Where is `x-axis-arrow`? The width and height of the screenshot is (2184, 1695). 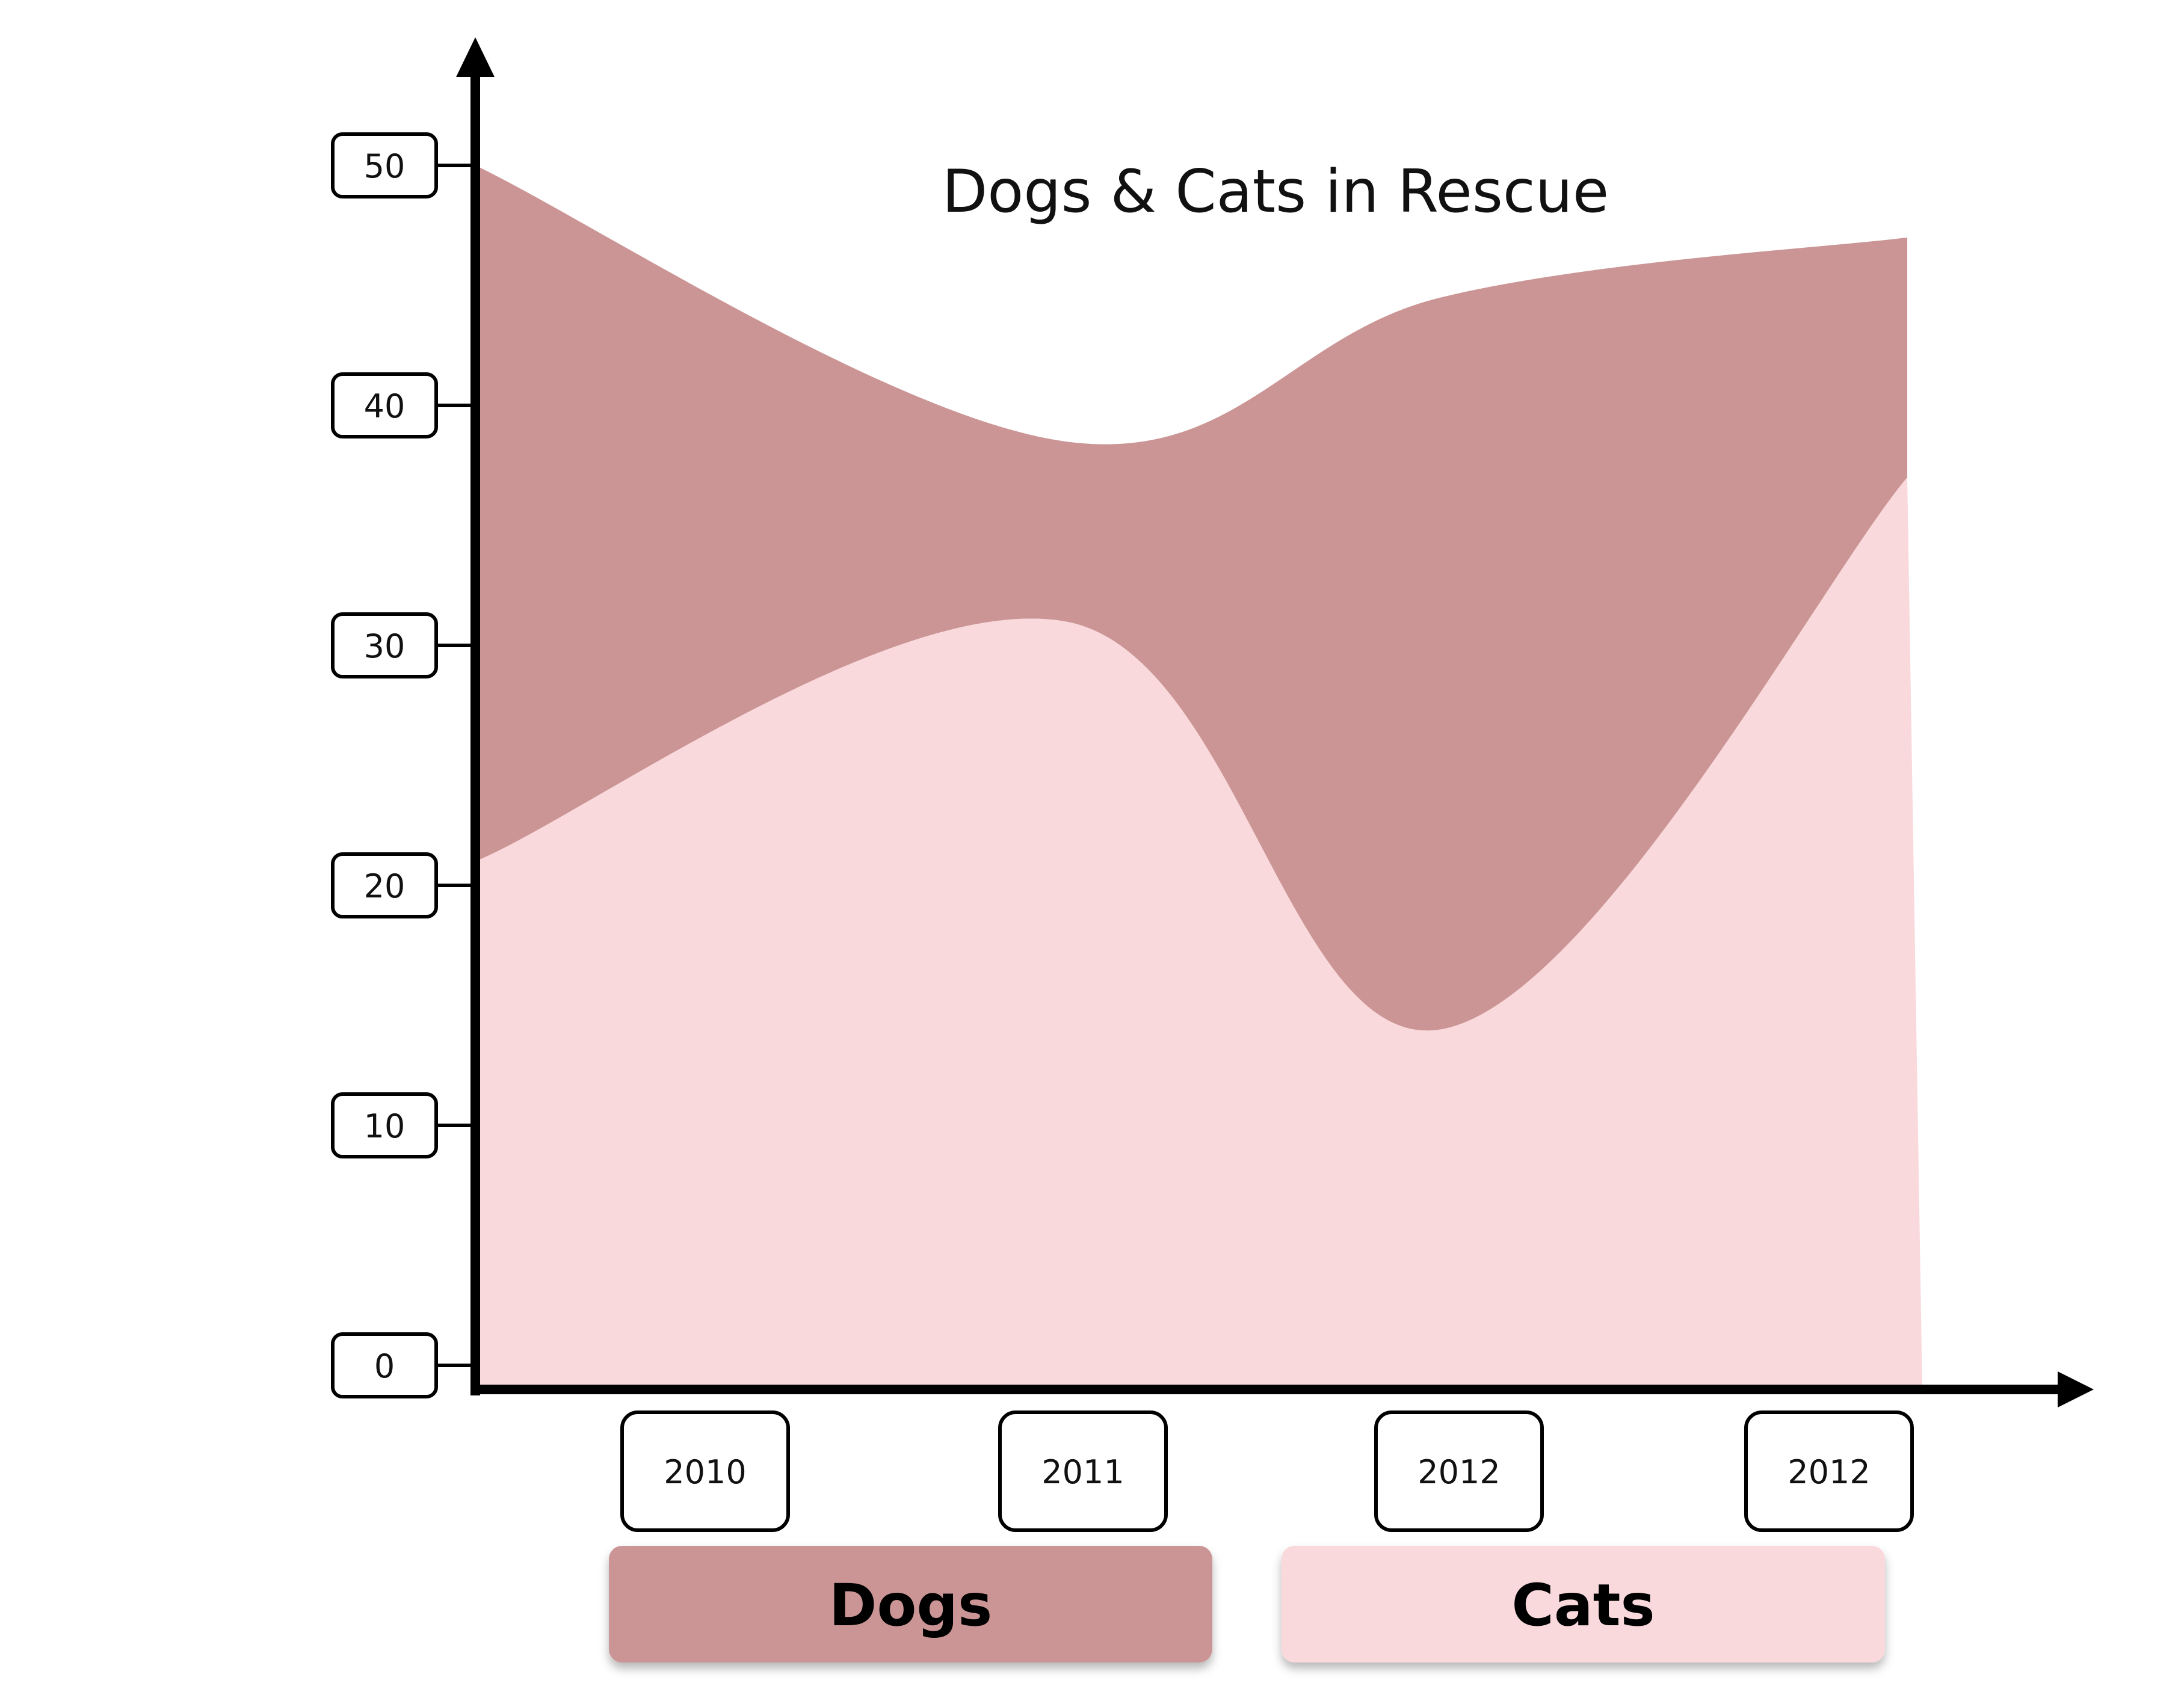 x-axis-arrow is located at coordinates (2076, 1389).